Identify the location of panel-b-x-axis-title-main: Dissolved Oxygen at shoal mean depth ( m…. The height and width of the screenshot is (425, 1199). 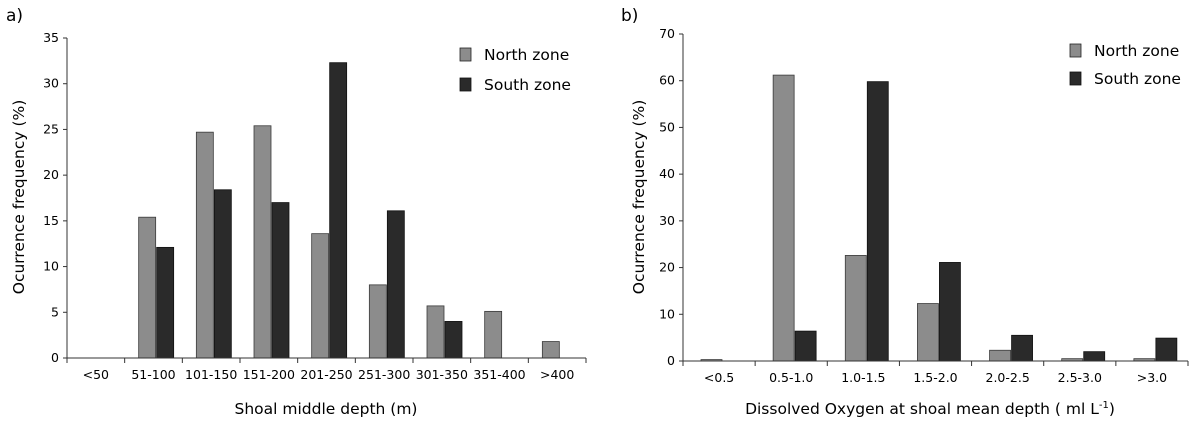
(922, 409).